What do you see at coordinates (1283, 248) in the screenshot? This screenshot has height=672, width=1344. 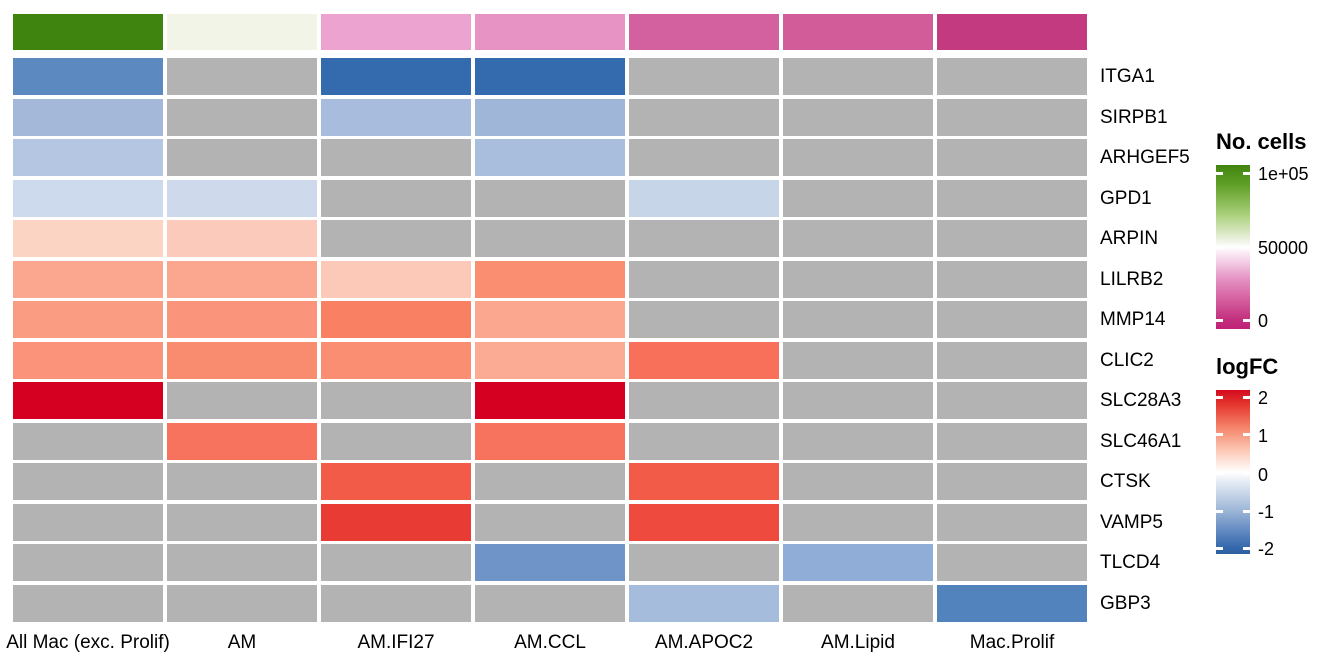 I see `legend-tick-label: 50000` at bounding box center [1283, 248].